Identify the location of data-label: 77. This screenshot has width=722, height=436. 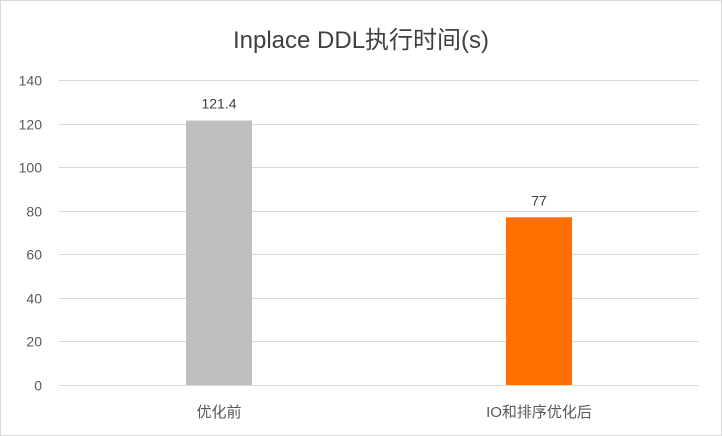
(539, 200).